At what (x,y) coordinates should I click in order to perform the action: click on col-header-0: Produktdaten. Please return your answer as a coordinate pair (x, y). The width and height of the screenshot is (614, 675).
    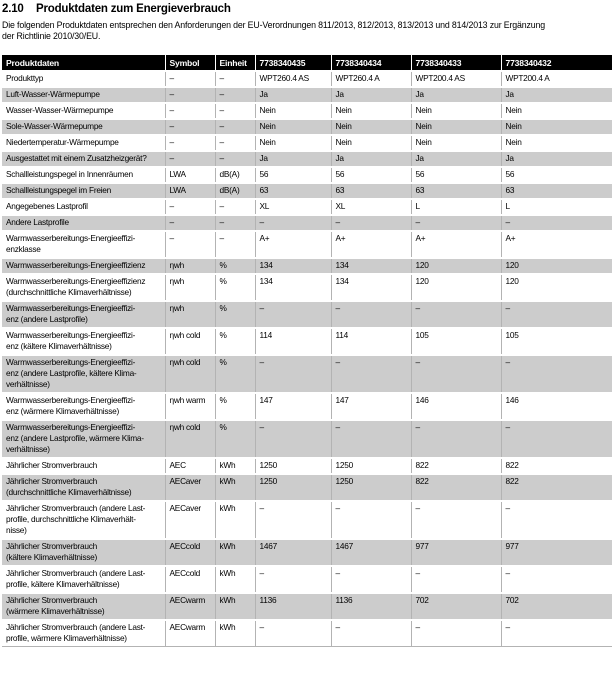
    Looking at the image, I should click on (83, 63).